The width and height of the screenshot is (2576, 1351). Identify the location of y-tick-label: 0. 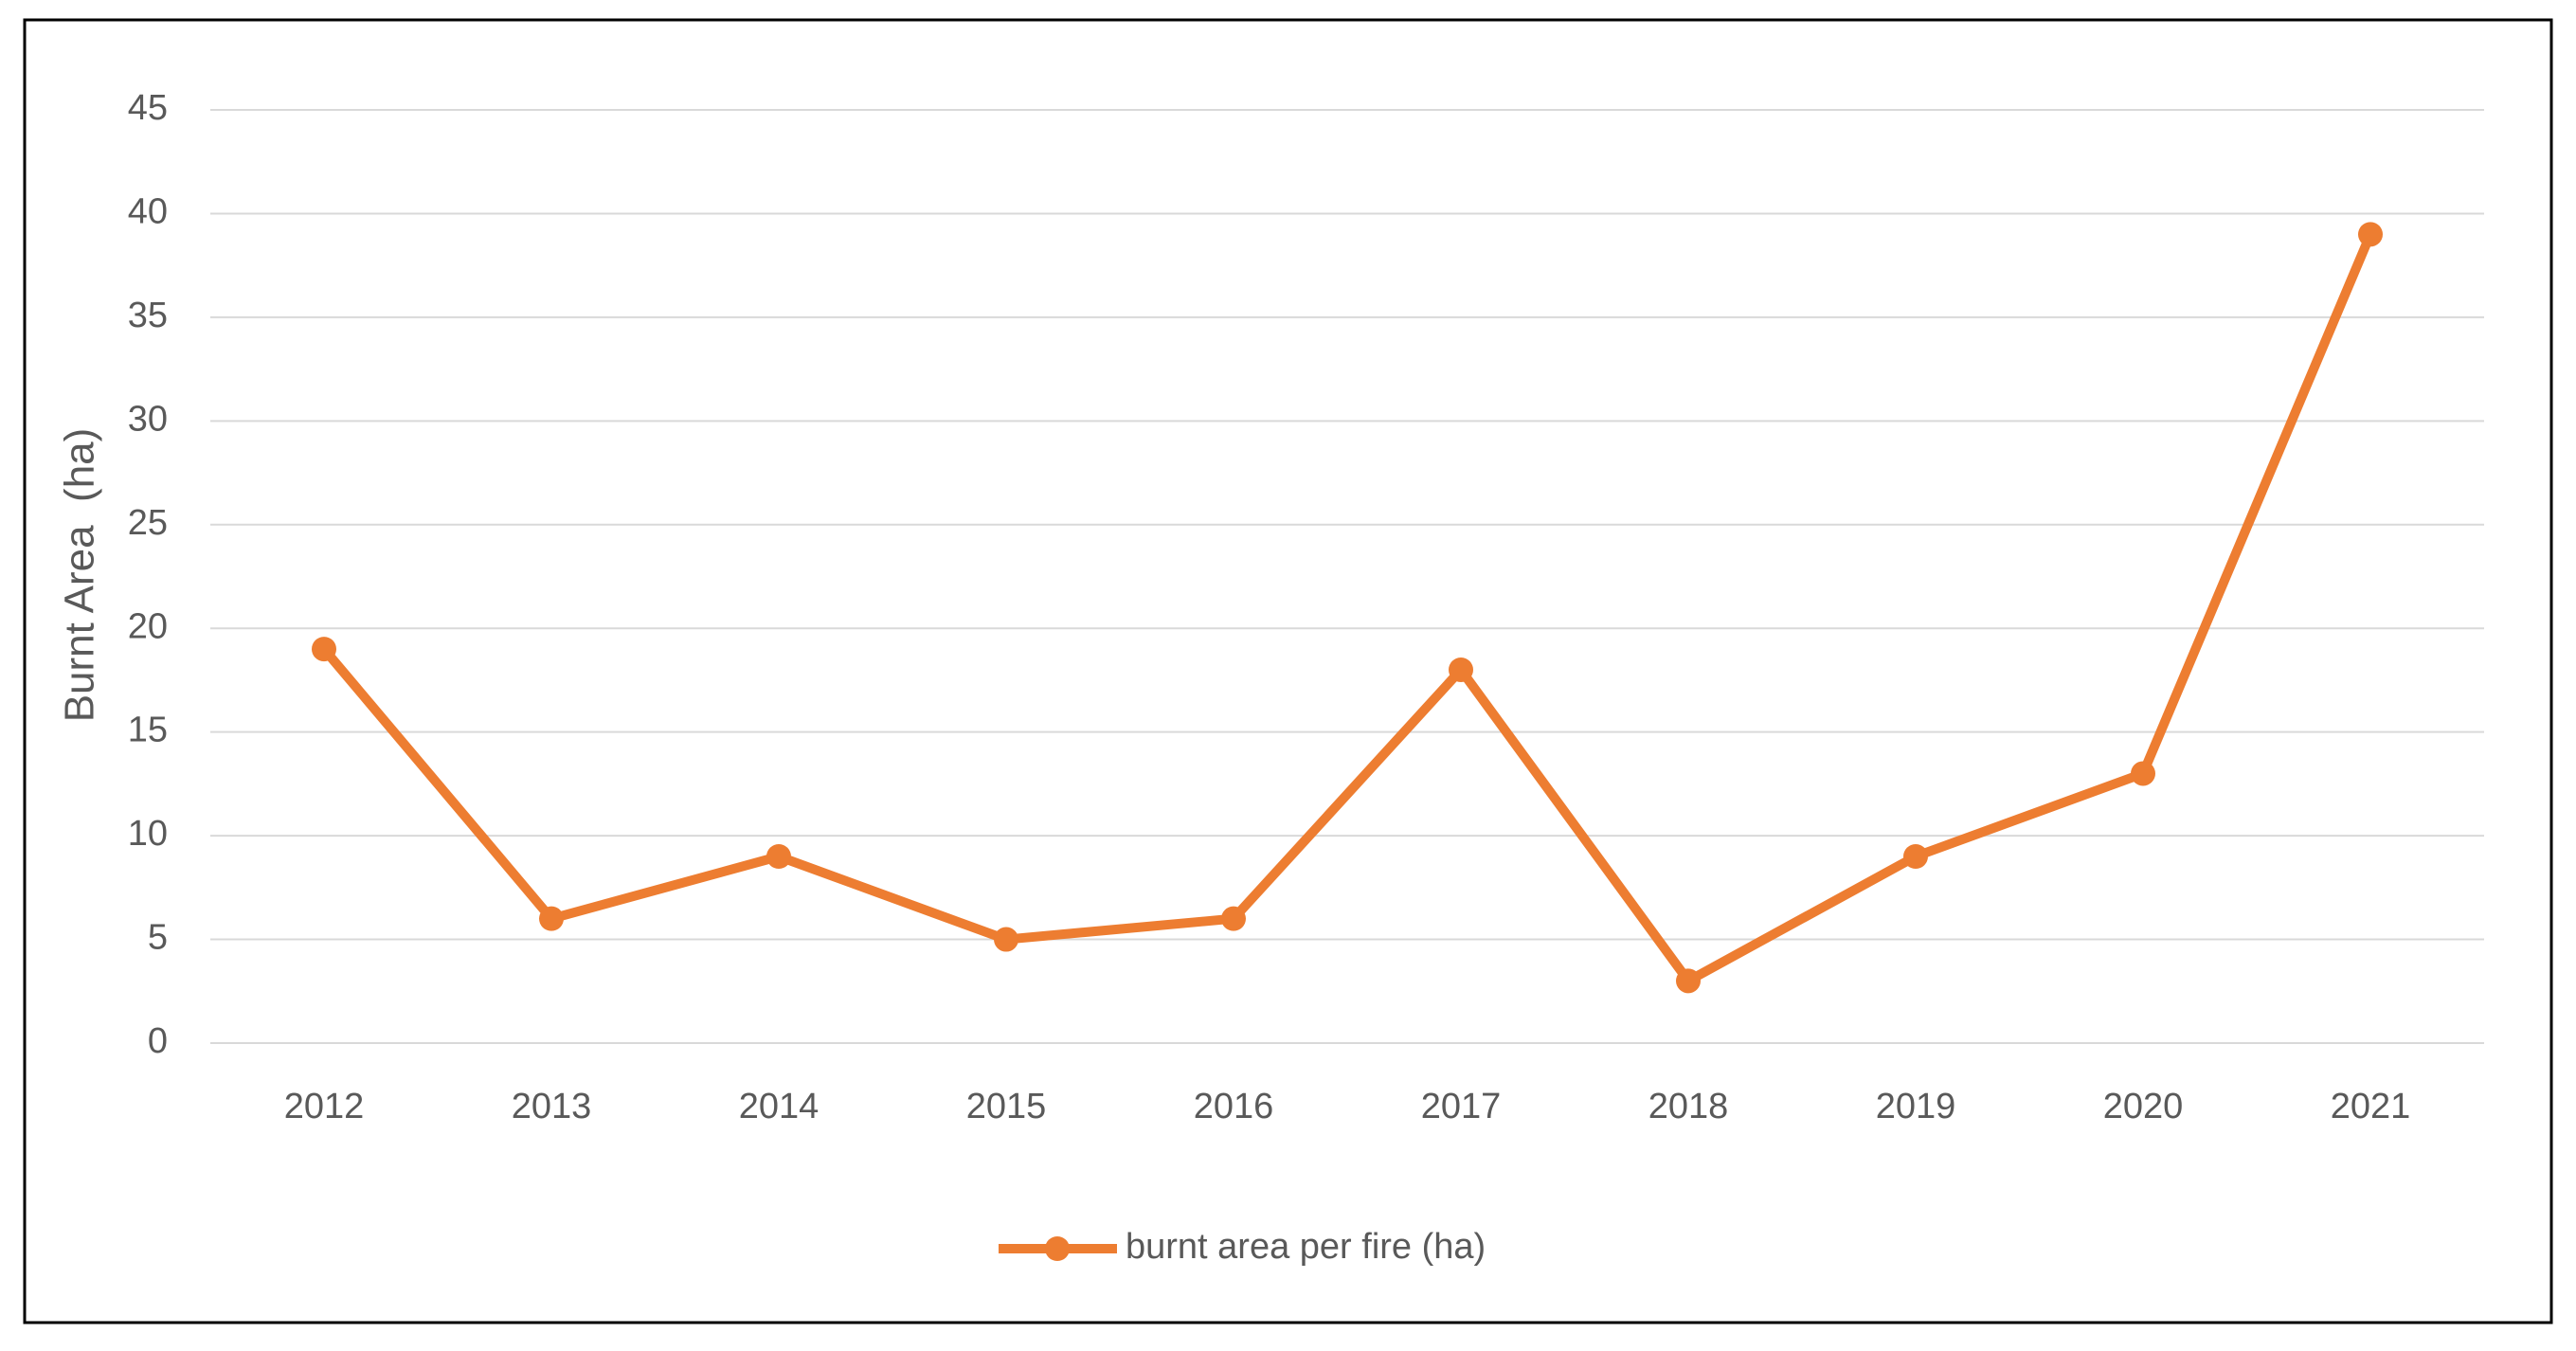
(158, 1041).